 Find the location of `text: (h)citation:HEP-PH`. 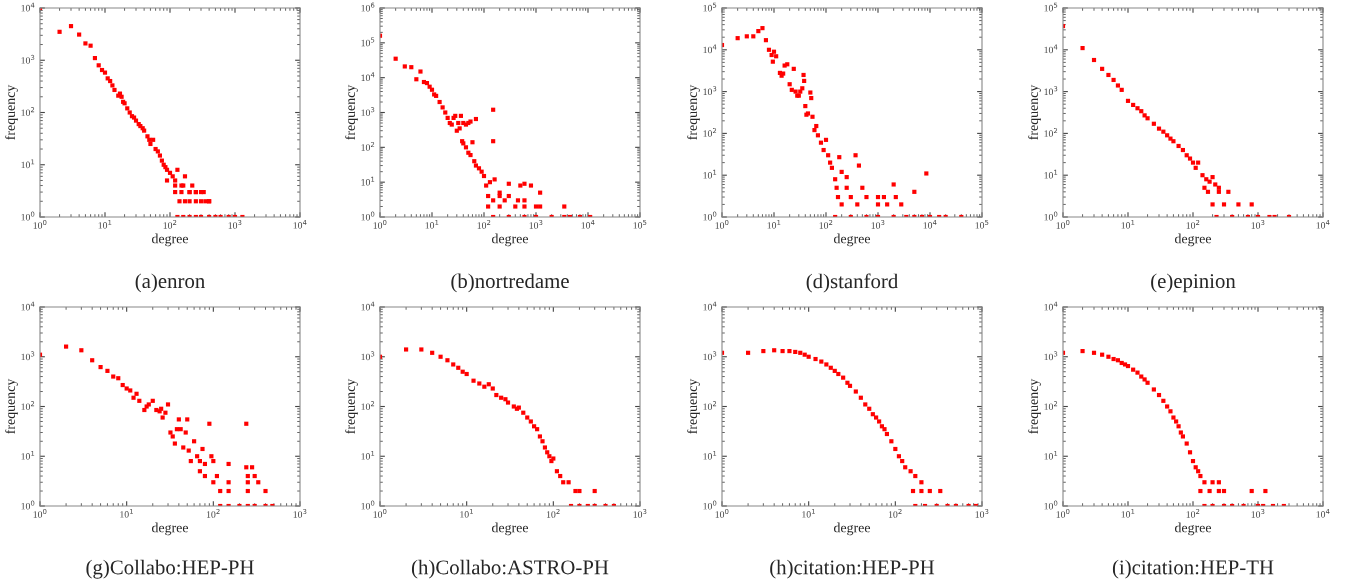

text: (h)citation:HEP-PH is located at coordinates (852, 569).